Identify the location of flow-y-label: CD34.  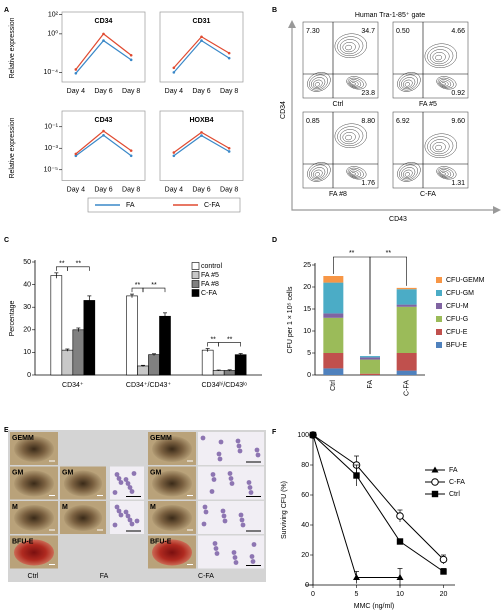
(283, 110).